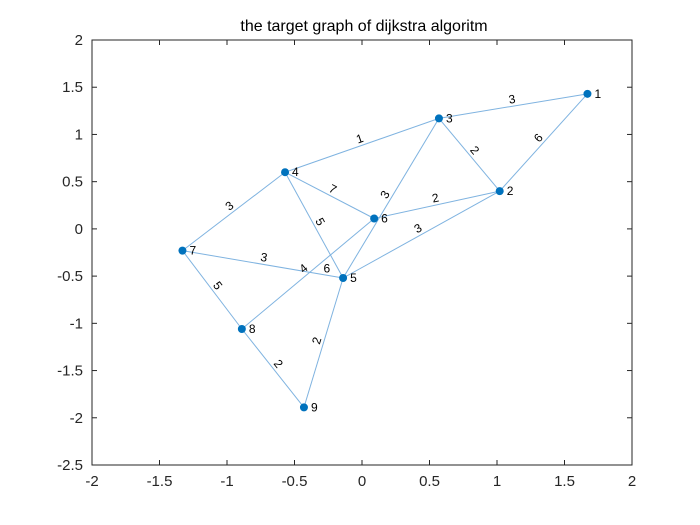  I want to click on x-tick-label: 2, so click(632, 481).